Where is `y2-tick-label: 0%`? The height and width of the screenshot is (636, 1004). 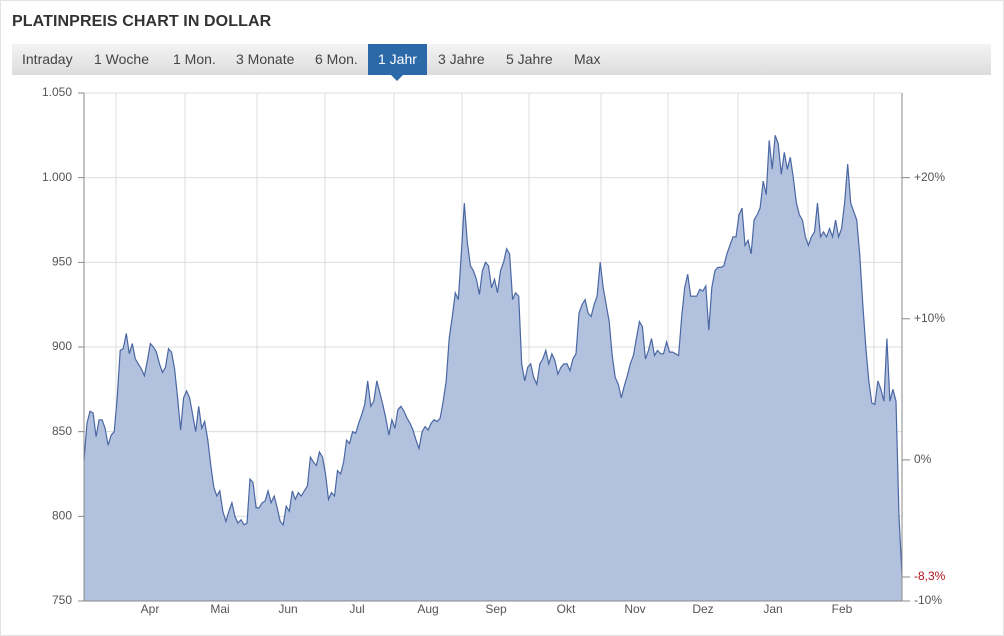
y2-tick-label: 0% is located at coordinates (923, 459).